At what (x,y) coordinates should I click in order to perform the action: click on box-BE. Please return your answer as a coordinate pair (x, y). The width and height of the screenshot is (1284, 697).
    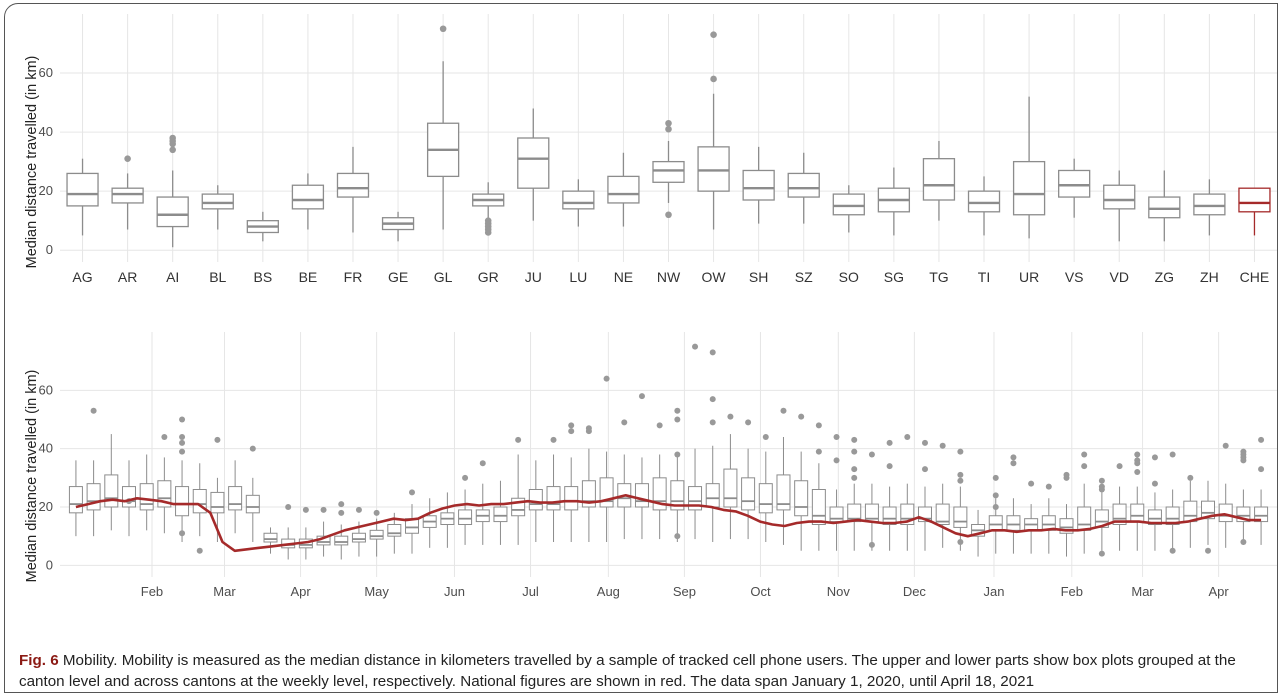
    Looking at the image, I should click on (308, 201).